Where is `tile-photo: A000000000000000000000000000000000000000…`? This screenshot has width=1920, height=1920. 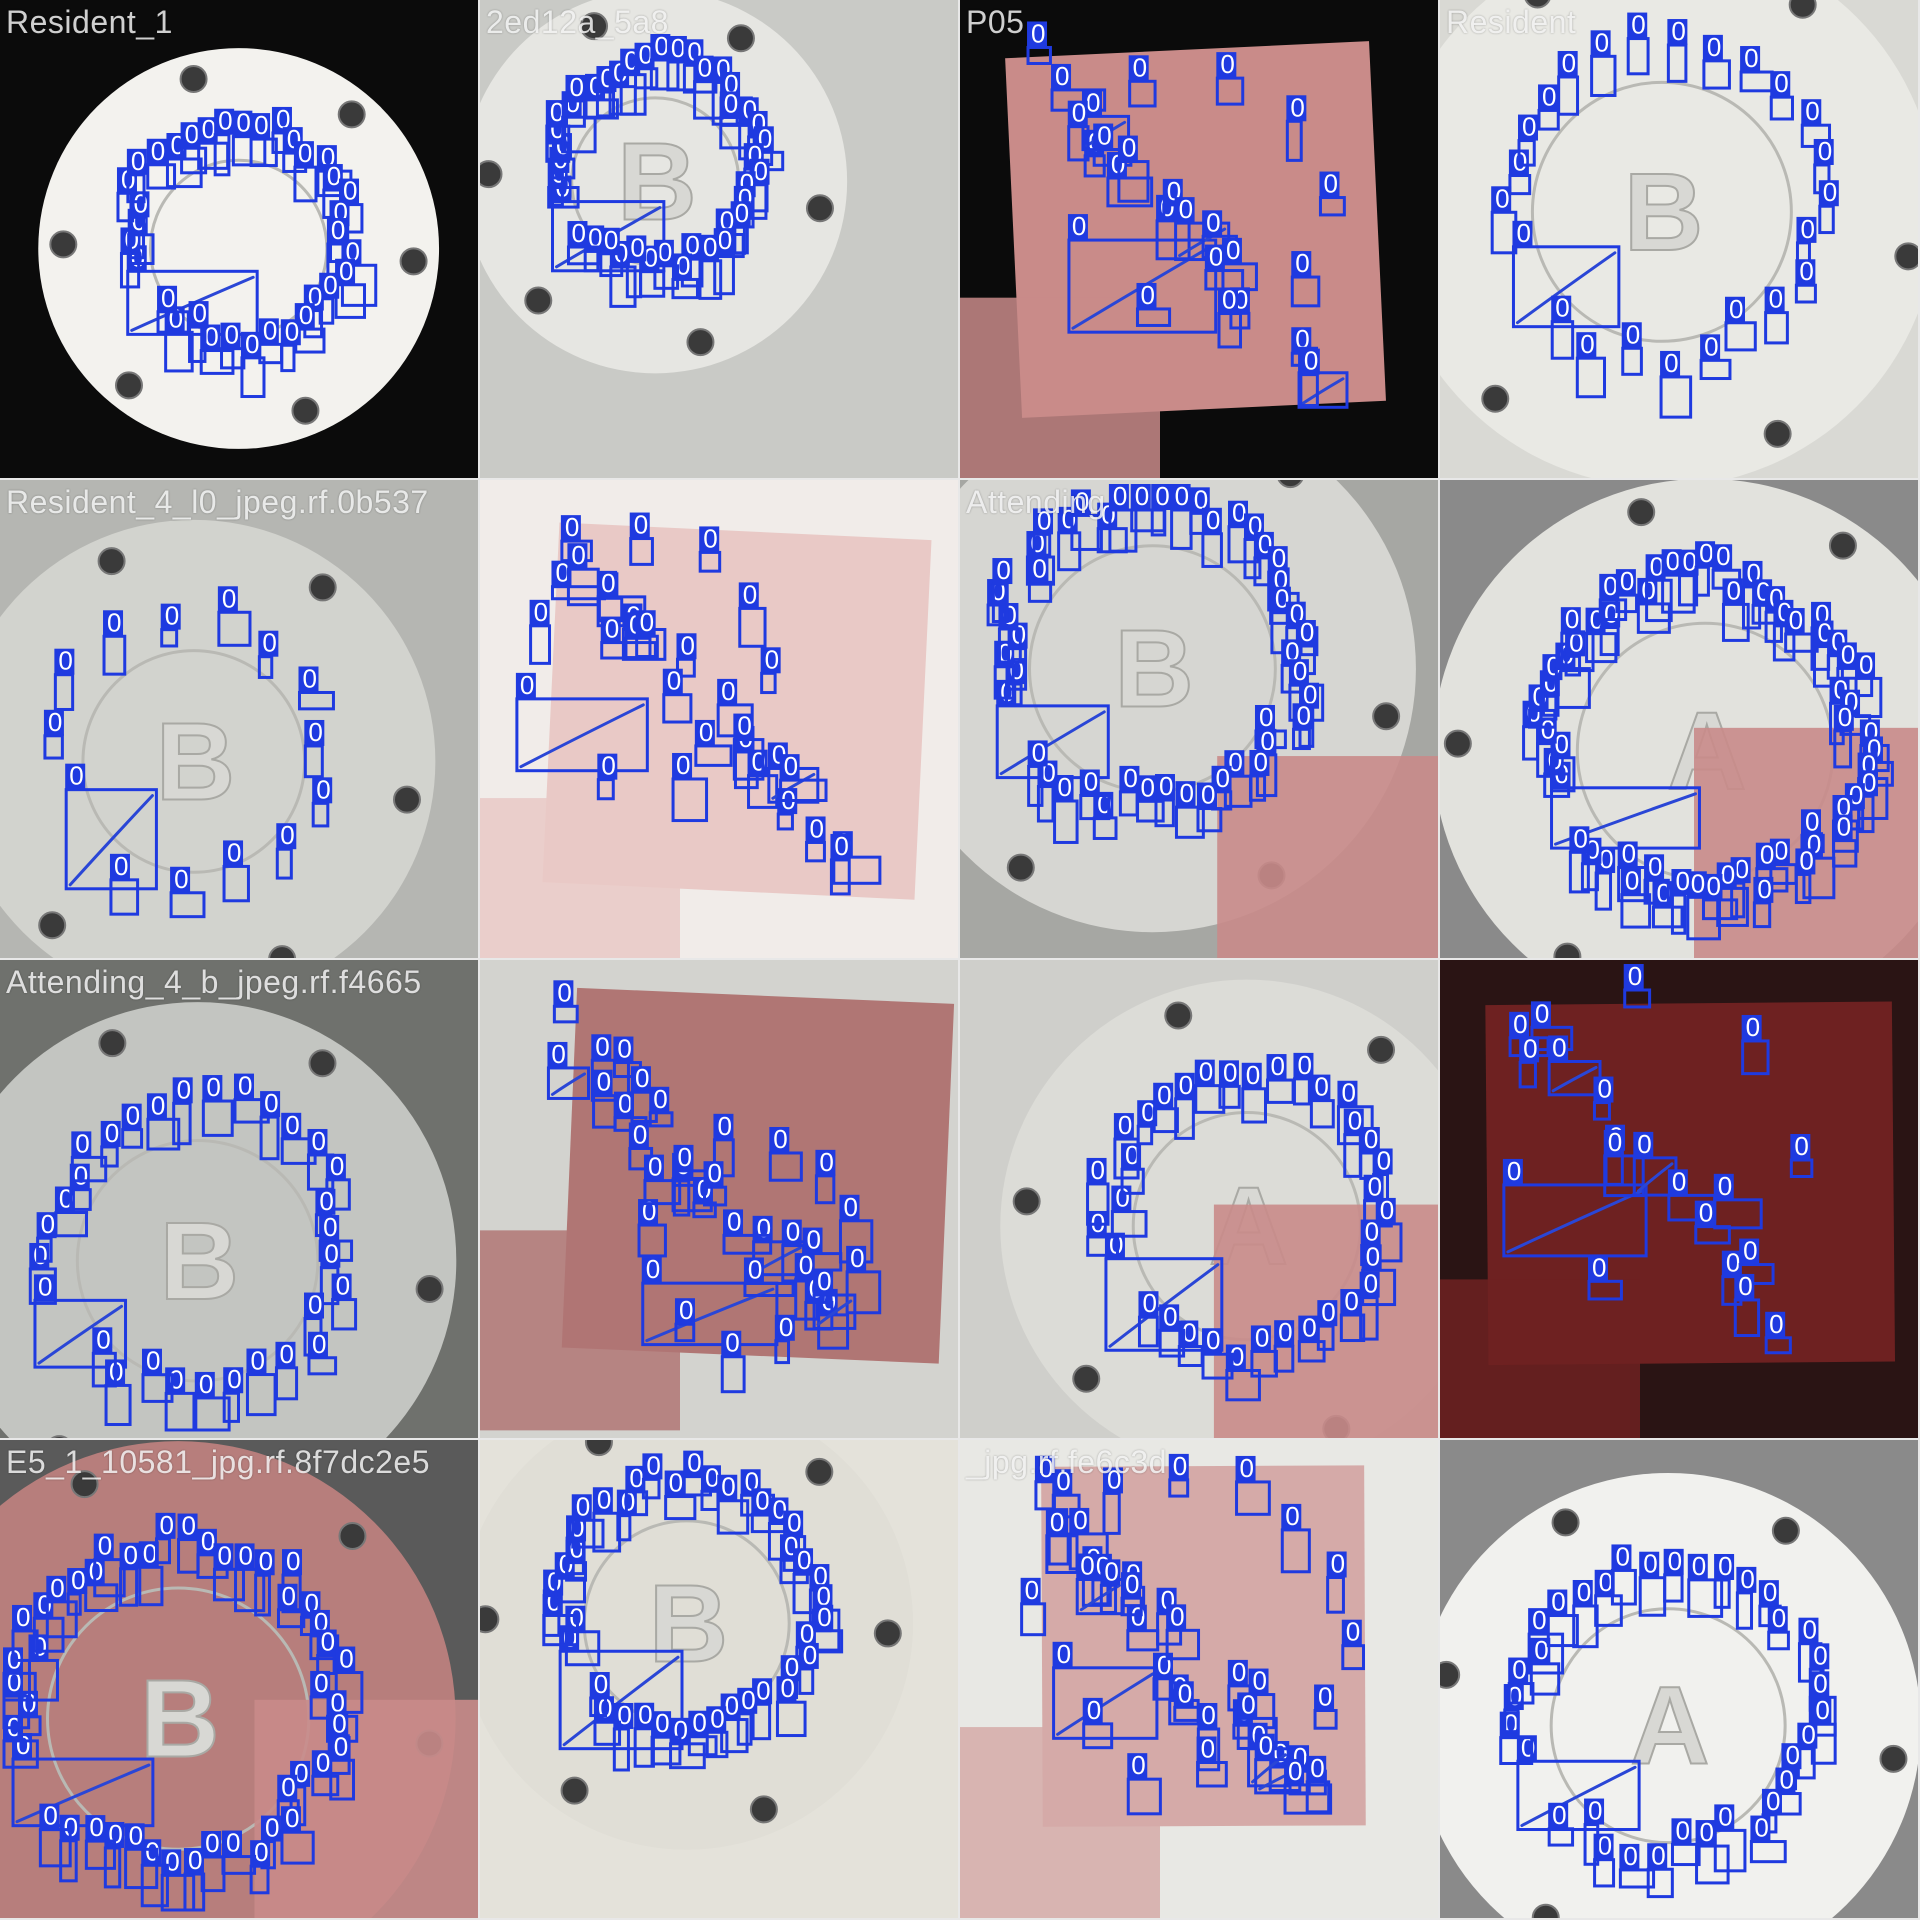
tile-photo: A000000000000000000000000000000000000000… is located at coordinates (1679, 719).